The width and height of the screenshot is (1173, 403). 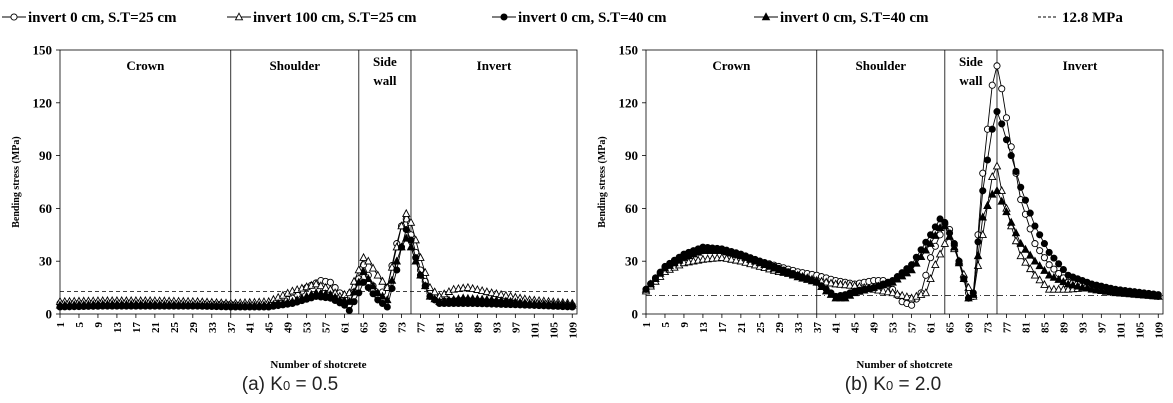 What do you see at coordinates (327, 328) in the screenshot?
I see `x-tick-label: 57` at bounding box center [327, 328].